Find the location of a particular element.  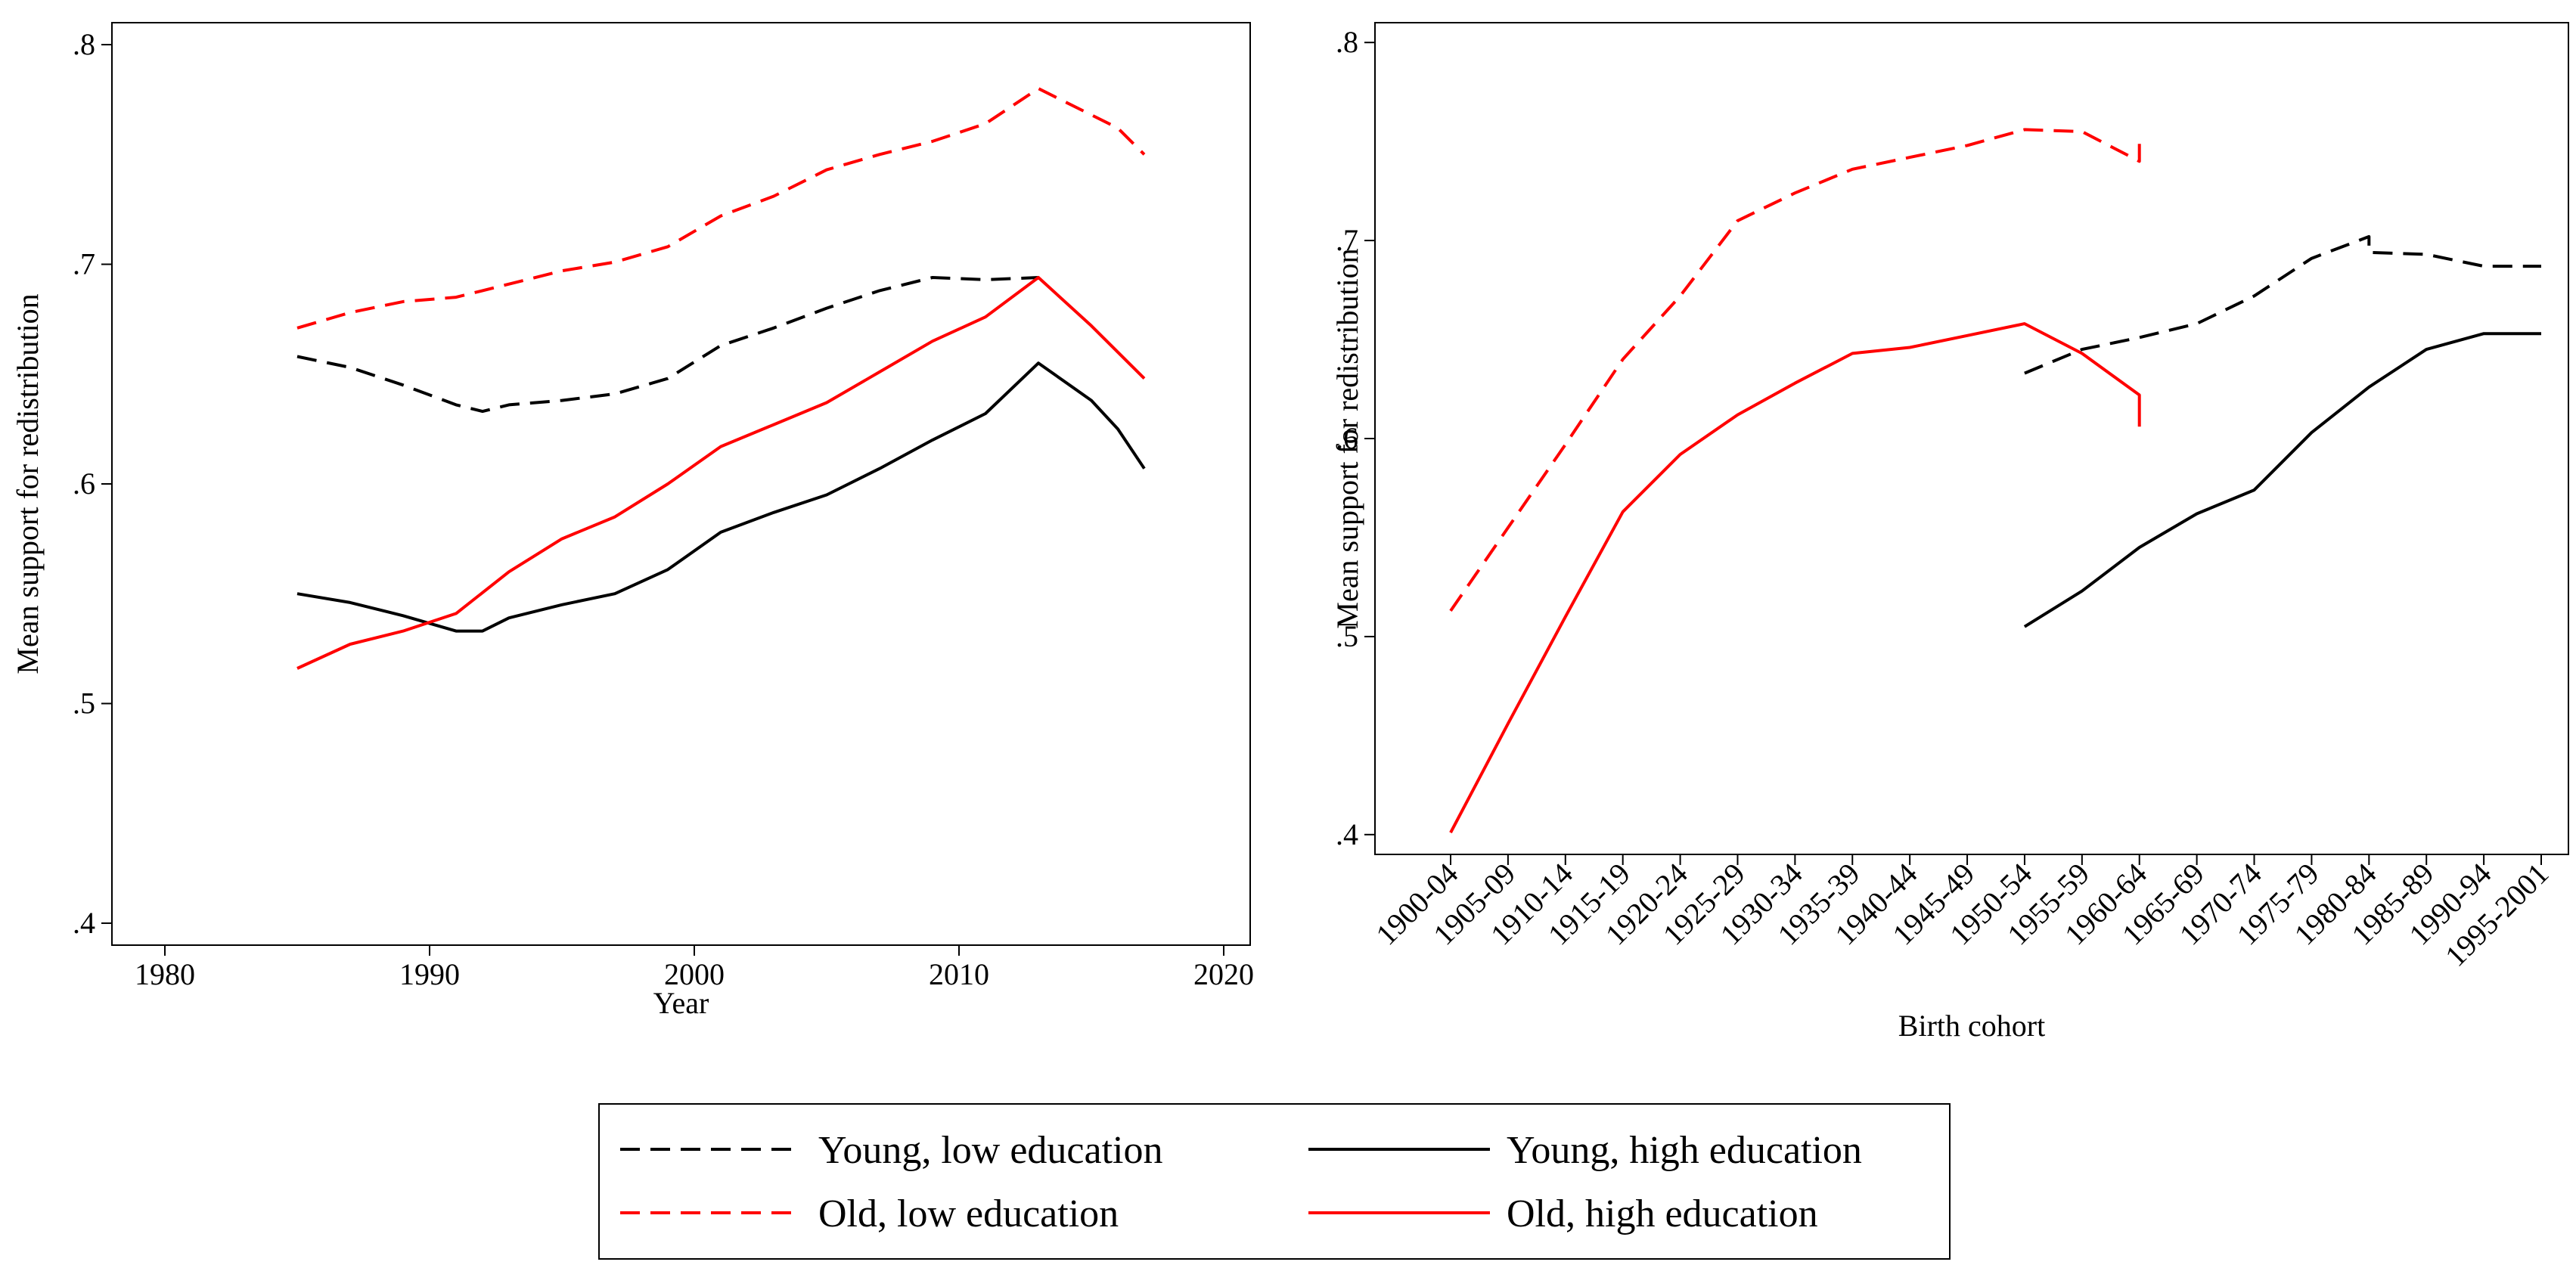

legend-label: Young, high education is located at coordinates (1684, 1150).